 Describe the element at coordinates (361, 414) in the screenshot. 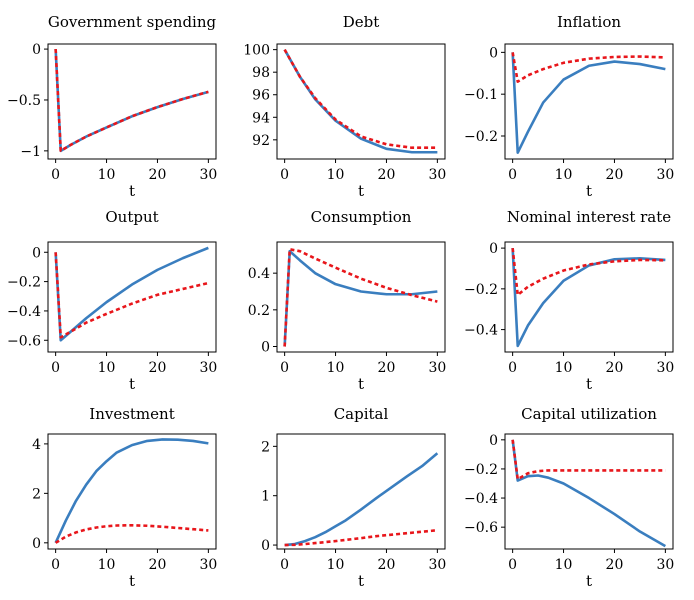

I see `panel-title: Capital` at that location.